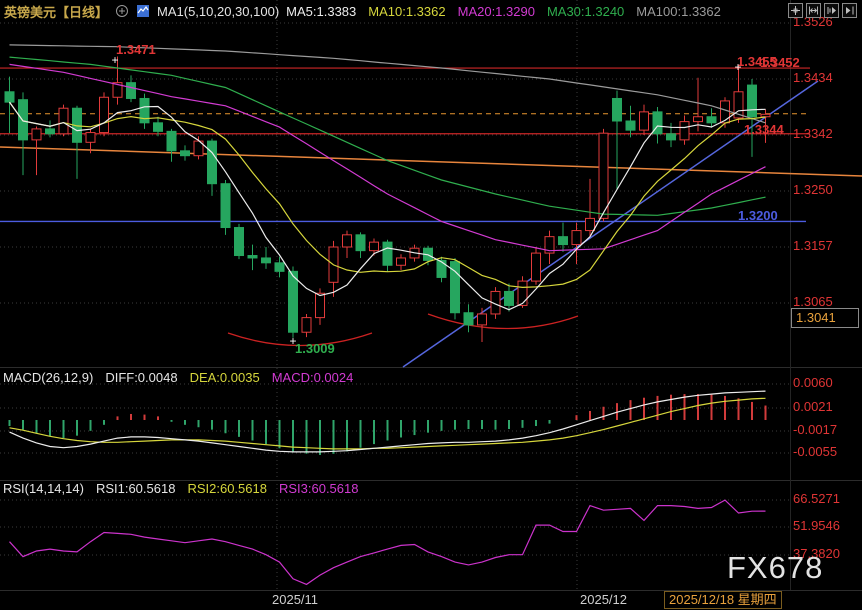 The height and width of the screenshot is (610, 862). I want to click on ma-indicator-label: MA1(5,10,20,30,100), so click(218, 11).